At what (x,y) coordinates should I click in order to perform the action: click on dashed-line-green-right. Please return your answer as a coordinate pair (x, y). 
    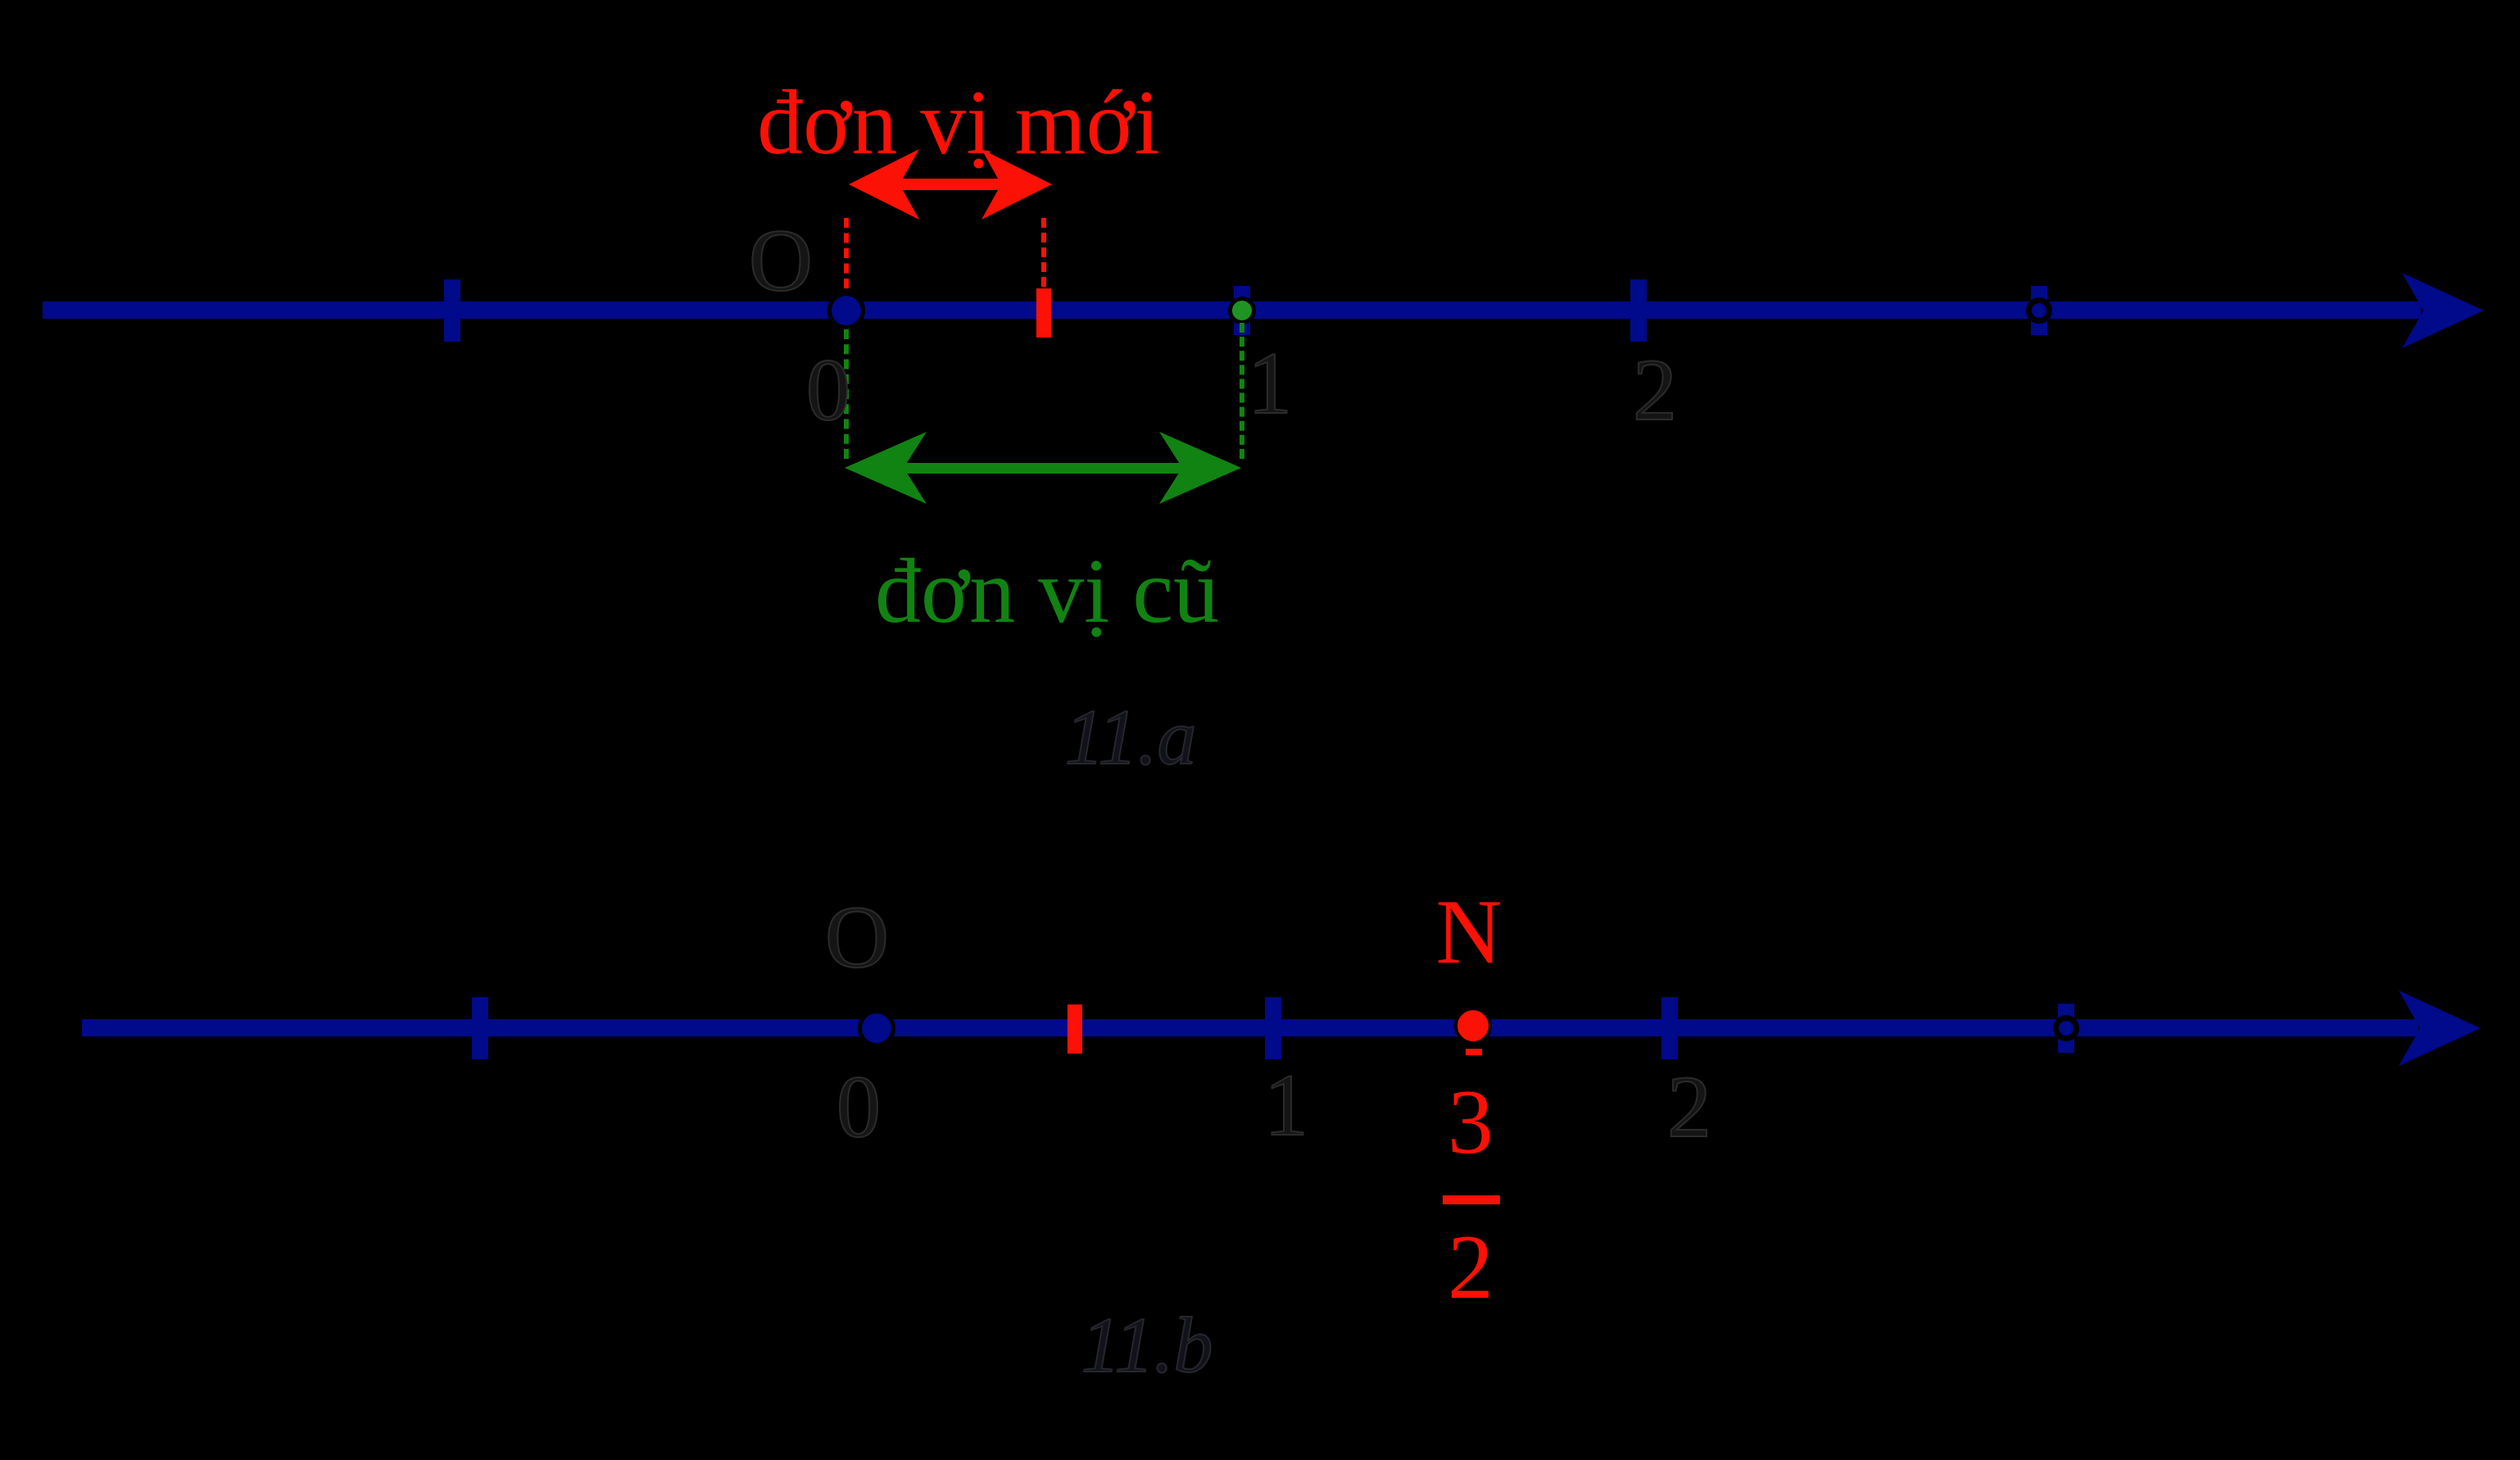
    Looking at the image, I should click on (1242, 391).